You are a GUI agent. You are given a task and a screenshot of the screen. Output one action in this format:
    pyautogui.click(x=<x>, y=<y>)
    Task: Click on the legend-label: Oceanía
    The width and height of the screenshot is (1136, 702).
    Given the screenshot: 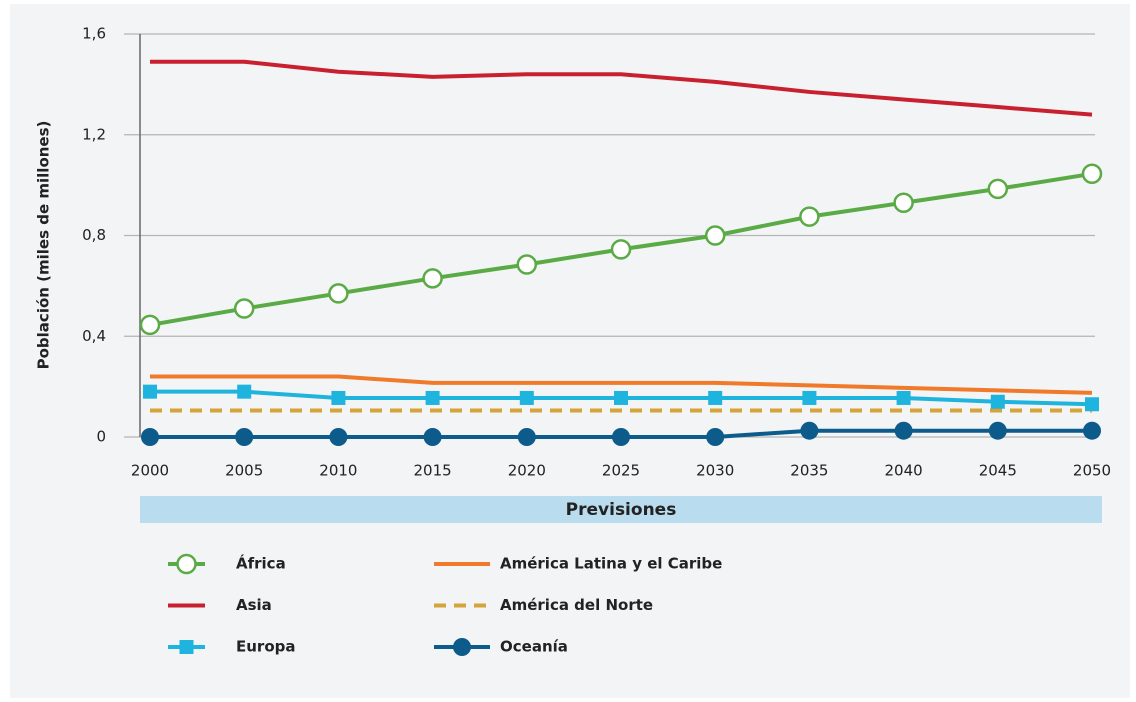 What is the action you would take?
    pyautogui.click(x=534, y=647)
    